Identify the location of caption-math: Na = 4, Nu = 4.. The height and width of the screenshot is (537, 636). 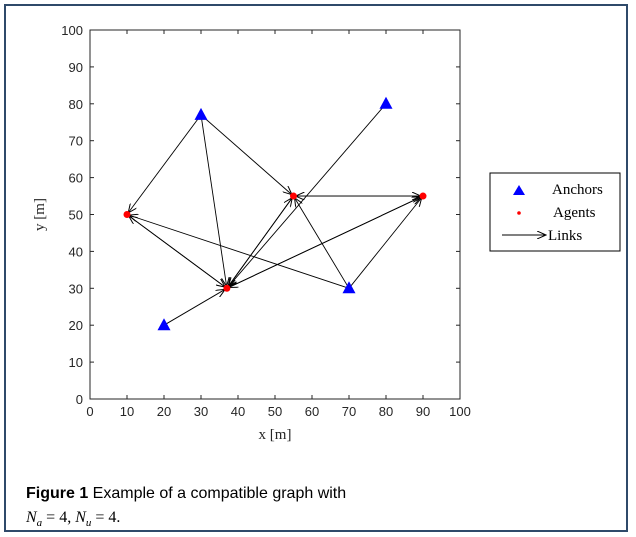
(73, 519).